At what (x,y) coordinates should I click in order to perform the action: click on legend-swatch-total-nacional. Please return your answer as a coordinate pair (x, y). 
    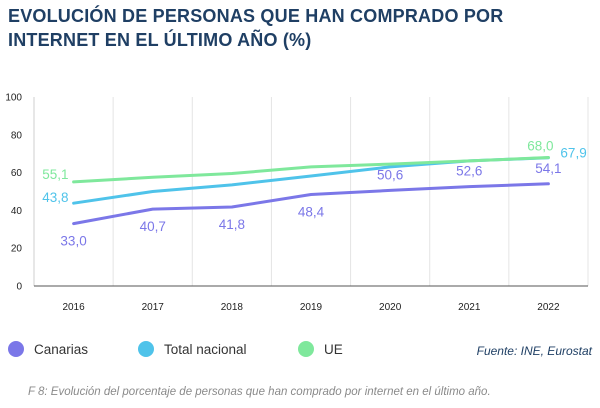
    Looking at the image, I should click on (146, 349).